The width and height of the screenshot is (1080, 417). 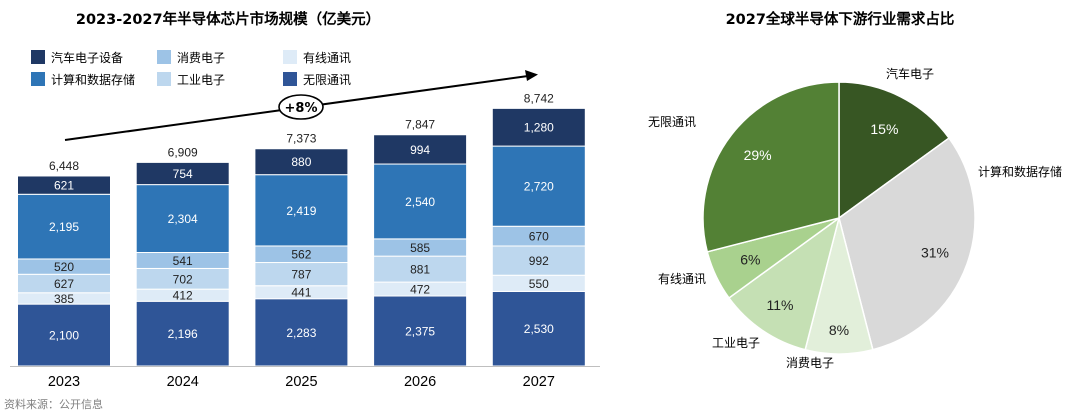 I want to click on growth-label: +8%, so click(x=301, y=108).